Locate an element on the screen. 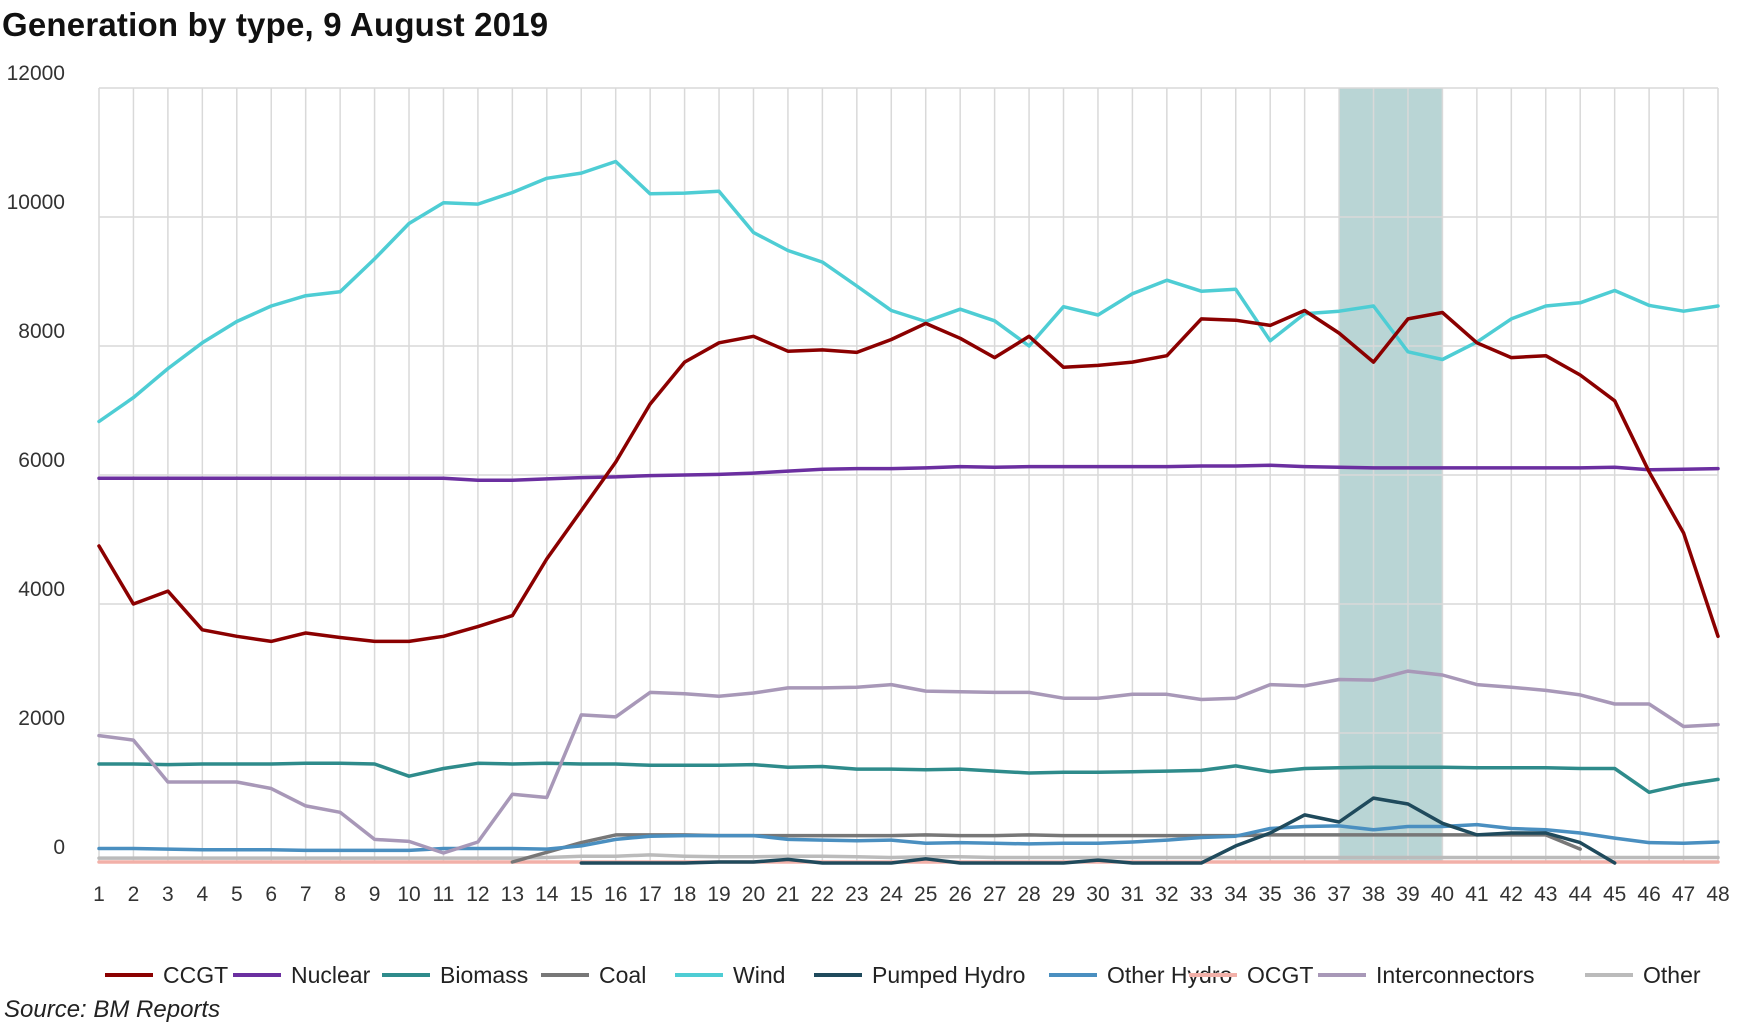 The image size is (1737, 1028). x-tick-label: 14 is located at coordinates (547, 894).